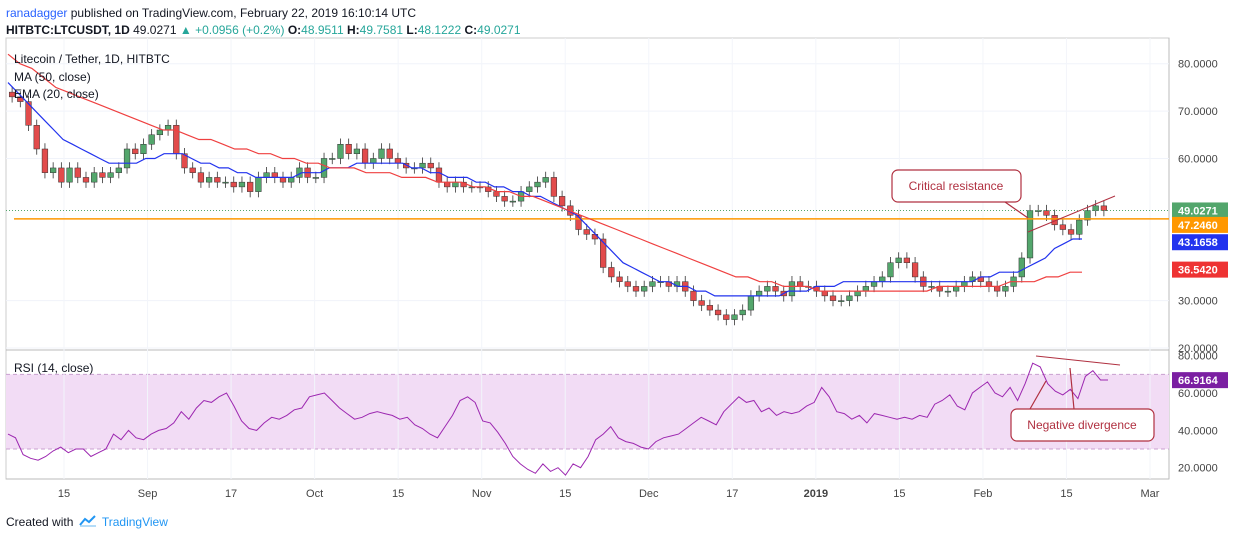 This screenshot has width=1234, height=541. I want to click on chart-title: Litecoin / Tether, 1D, HITBTC, so click(92, 59).